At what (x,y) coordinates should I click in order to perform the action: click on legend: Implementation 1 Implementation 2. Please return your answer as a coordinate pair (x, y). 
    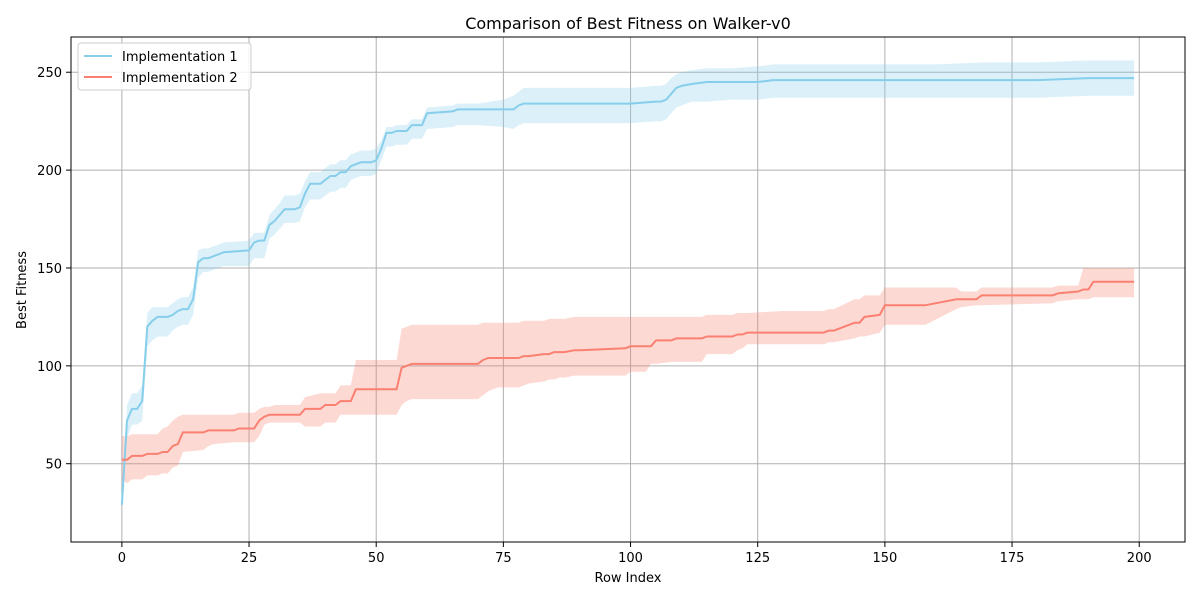
    Looking at the image, I should click on (164, 66).